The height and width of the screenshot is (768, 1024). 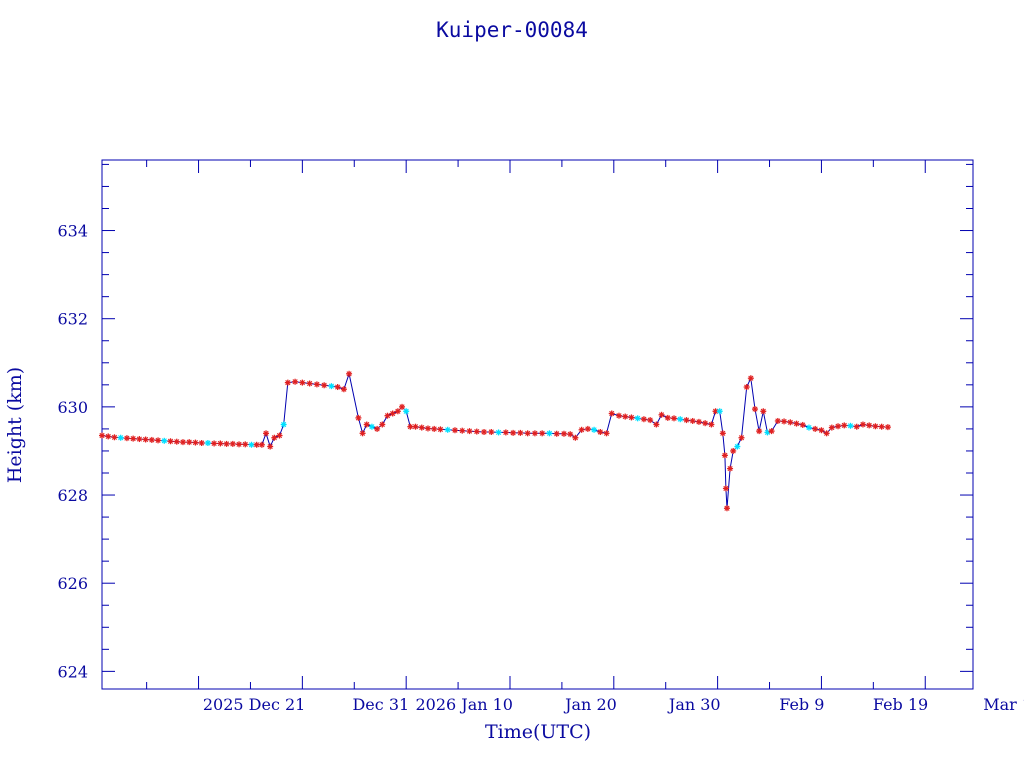 I want to click on x-tick-label: 2026 Jan 10, so click(x=464, y=704).